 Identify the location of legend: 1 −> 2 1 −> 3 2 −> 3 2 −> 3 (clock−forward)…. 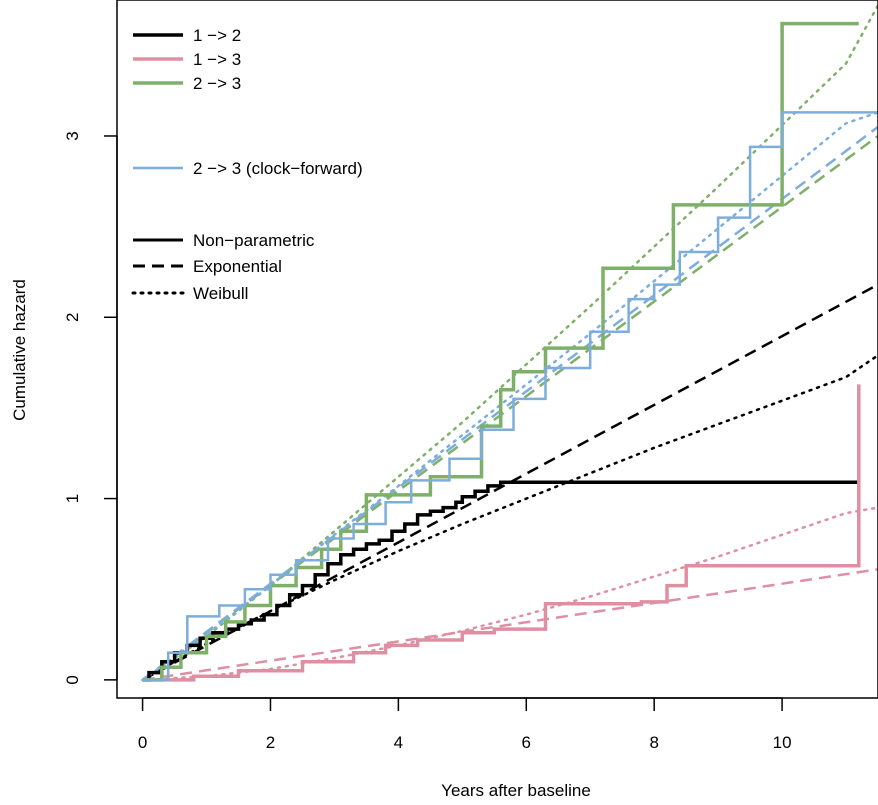
(247, 164).